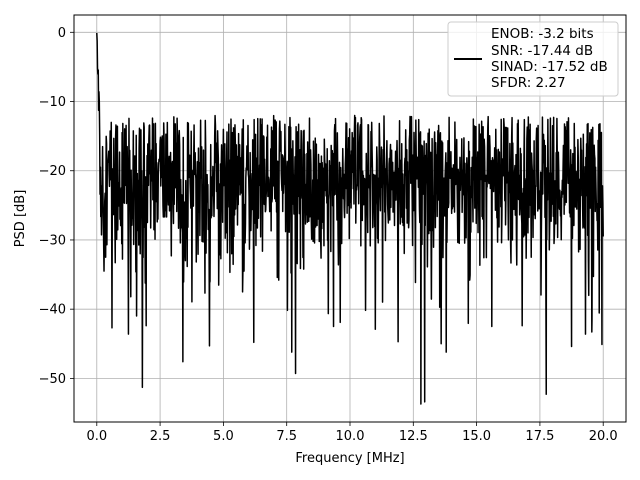  I want to click on y-tick-label: −20, so click(52, 171).